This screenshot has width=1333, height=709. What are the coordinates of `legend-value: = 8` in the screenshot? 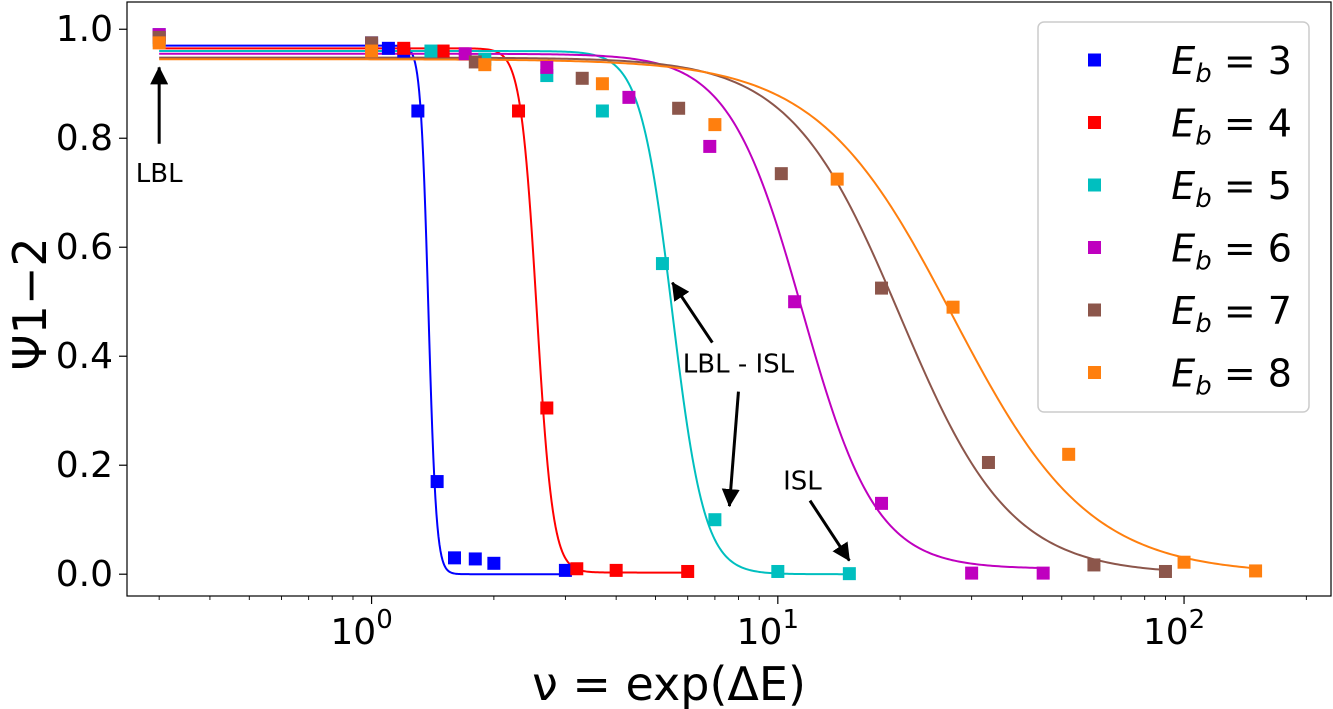 It's located at (1252, 374).